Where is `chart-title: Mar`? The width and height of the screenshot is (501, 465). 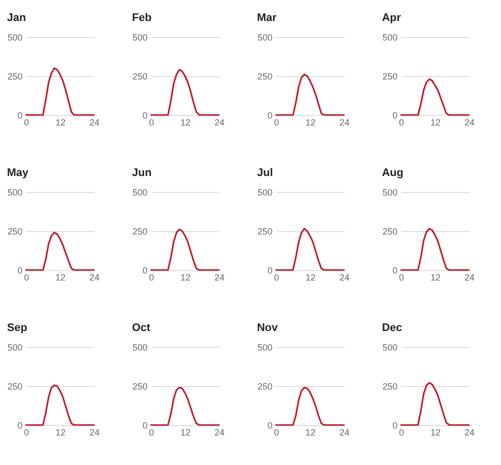 chart-title: Mar is located at coordinates (267, 18).